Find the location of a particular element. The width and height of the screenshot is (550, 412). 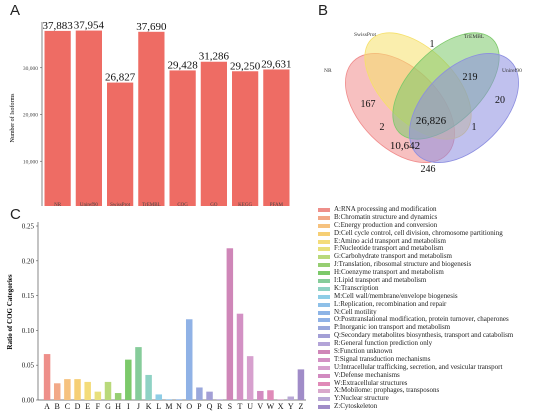

bar-swissprot is located at coordinates (120, 144).